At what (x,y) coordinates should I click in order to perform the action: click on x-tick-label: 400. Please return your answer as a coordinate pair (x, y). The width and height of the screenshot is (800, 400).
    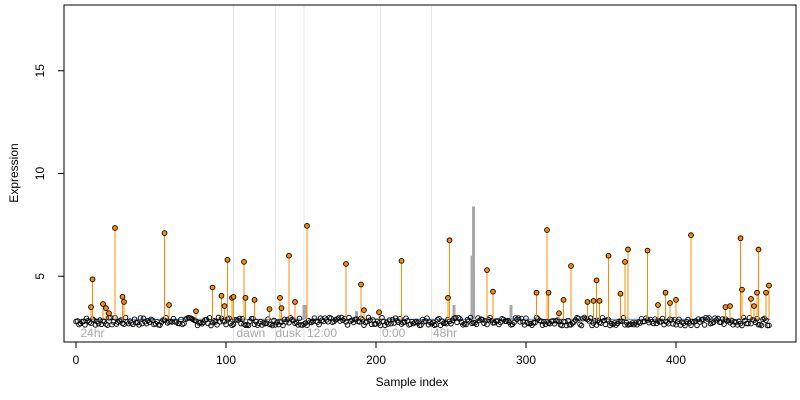
    Looking at the image, I should click on (676, 360).